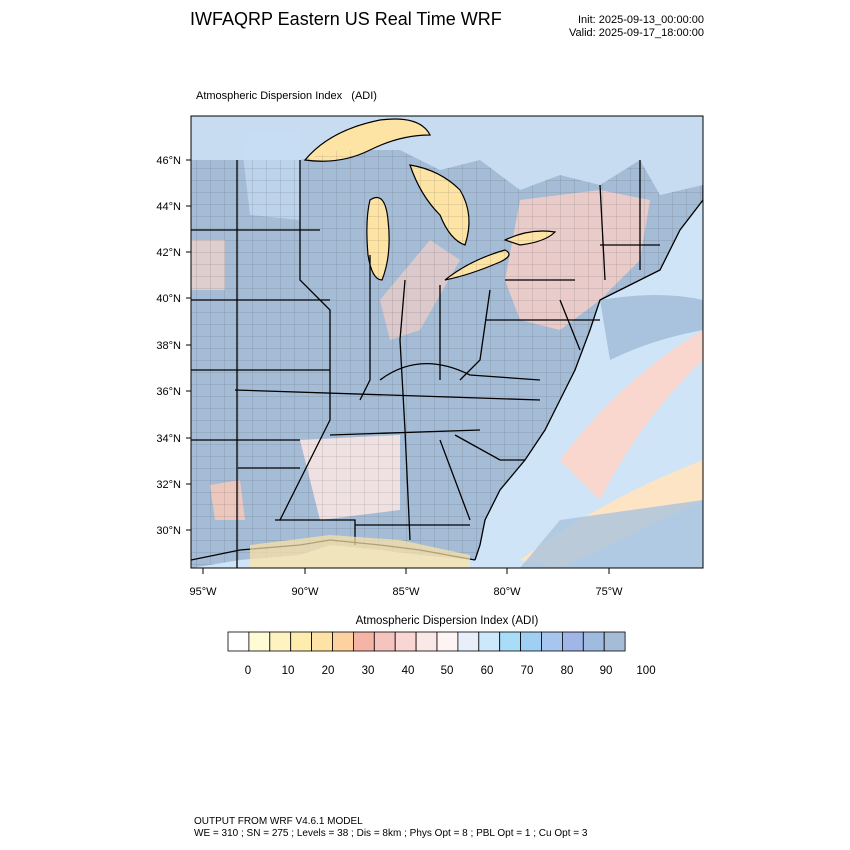 The image size is (850, 850). Describe the element at coordinates (447, 155) in the screenshot. I see `canada-land` at that location.